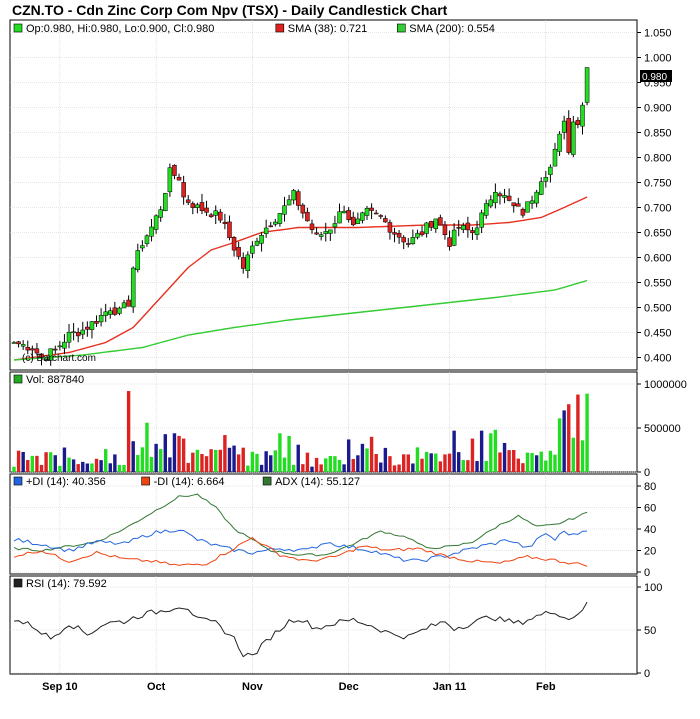  Describe the element at coordinates (156, 687) in the screenshot. I see `x-tick-label: Oct` at that location.